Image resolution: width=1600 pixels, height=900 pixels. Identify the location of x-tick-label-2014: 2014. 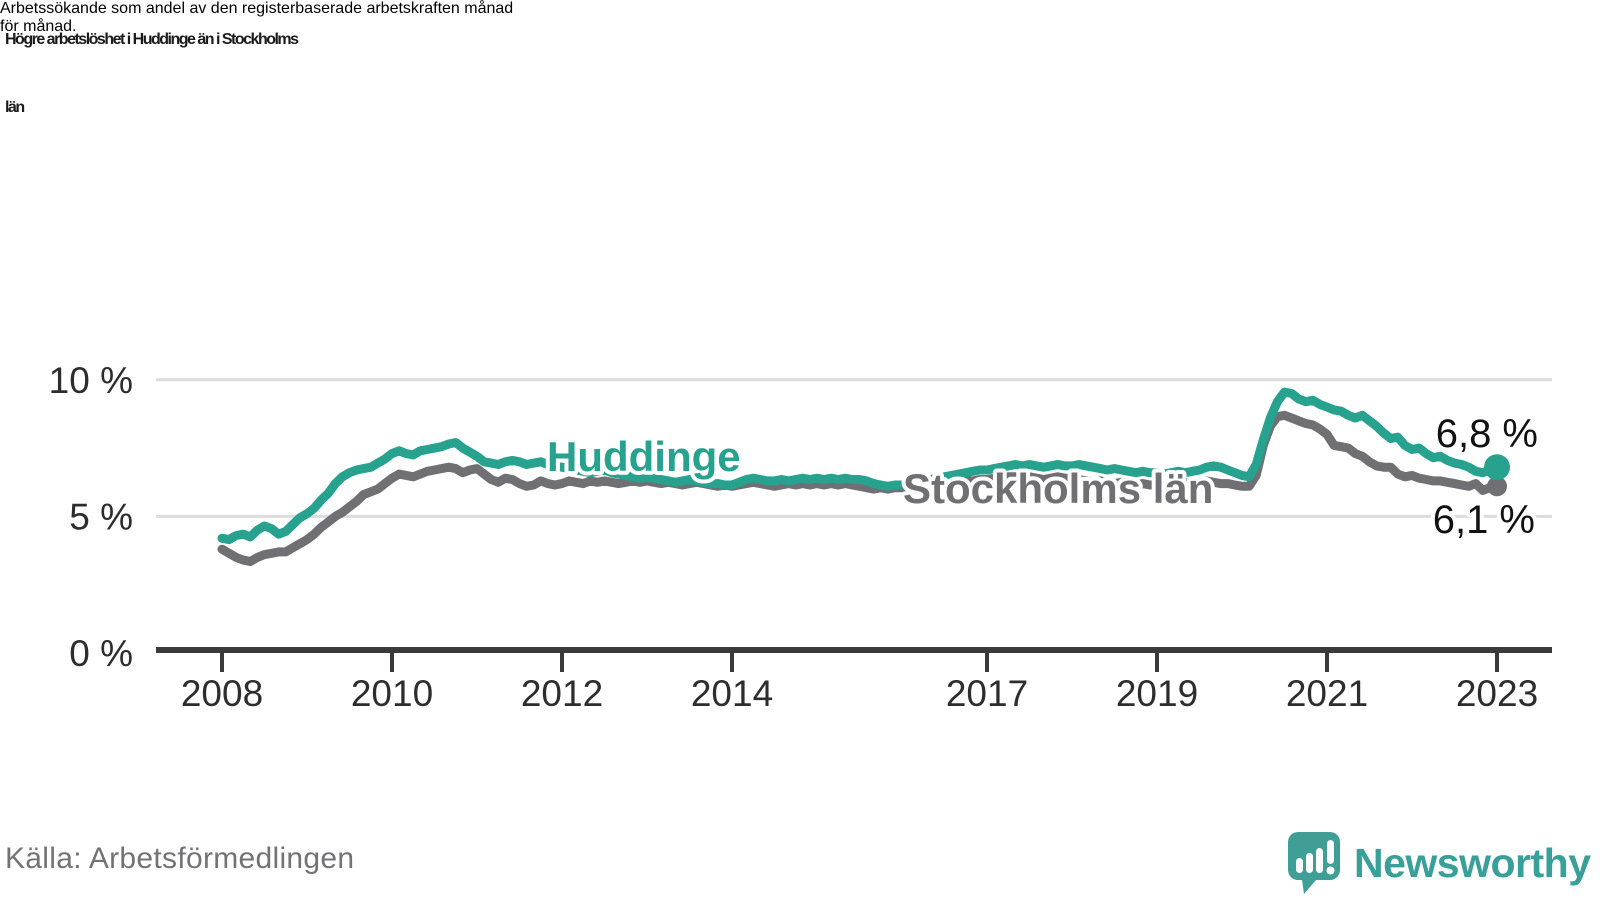
(732, 693).